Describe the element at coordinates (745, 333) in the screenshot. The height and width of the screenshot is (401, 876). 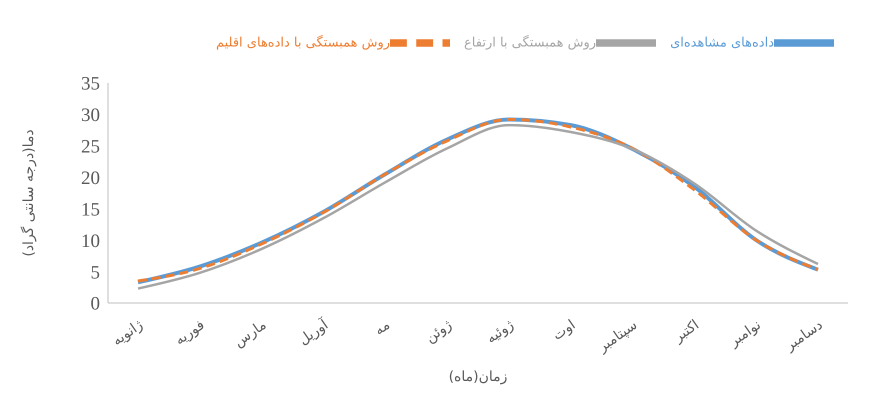
I see `x-tick-label: نوامبر` at that location.